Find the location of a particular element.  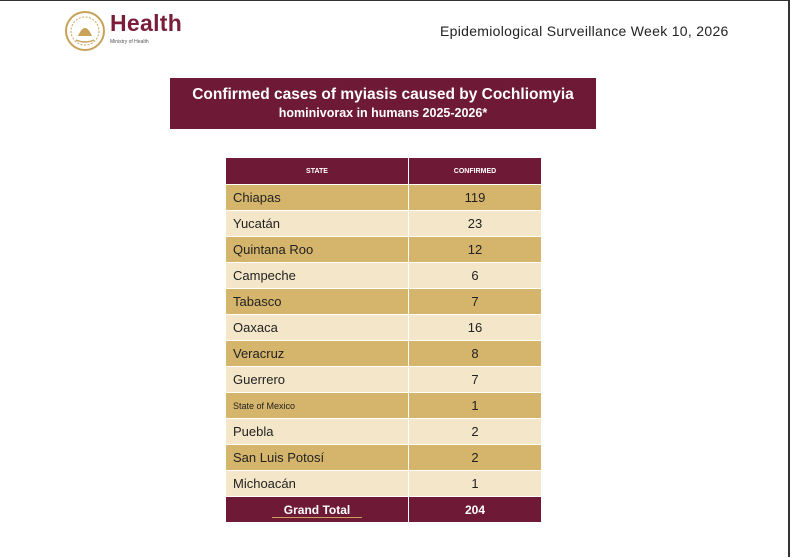

state-cell: Quintana Roo is located at coordinates (317, 249).